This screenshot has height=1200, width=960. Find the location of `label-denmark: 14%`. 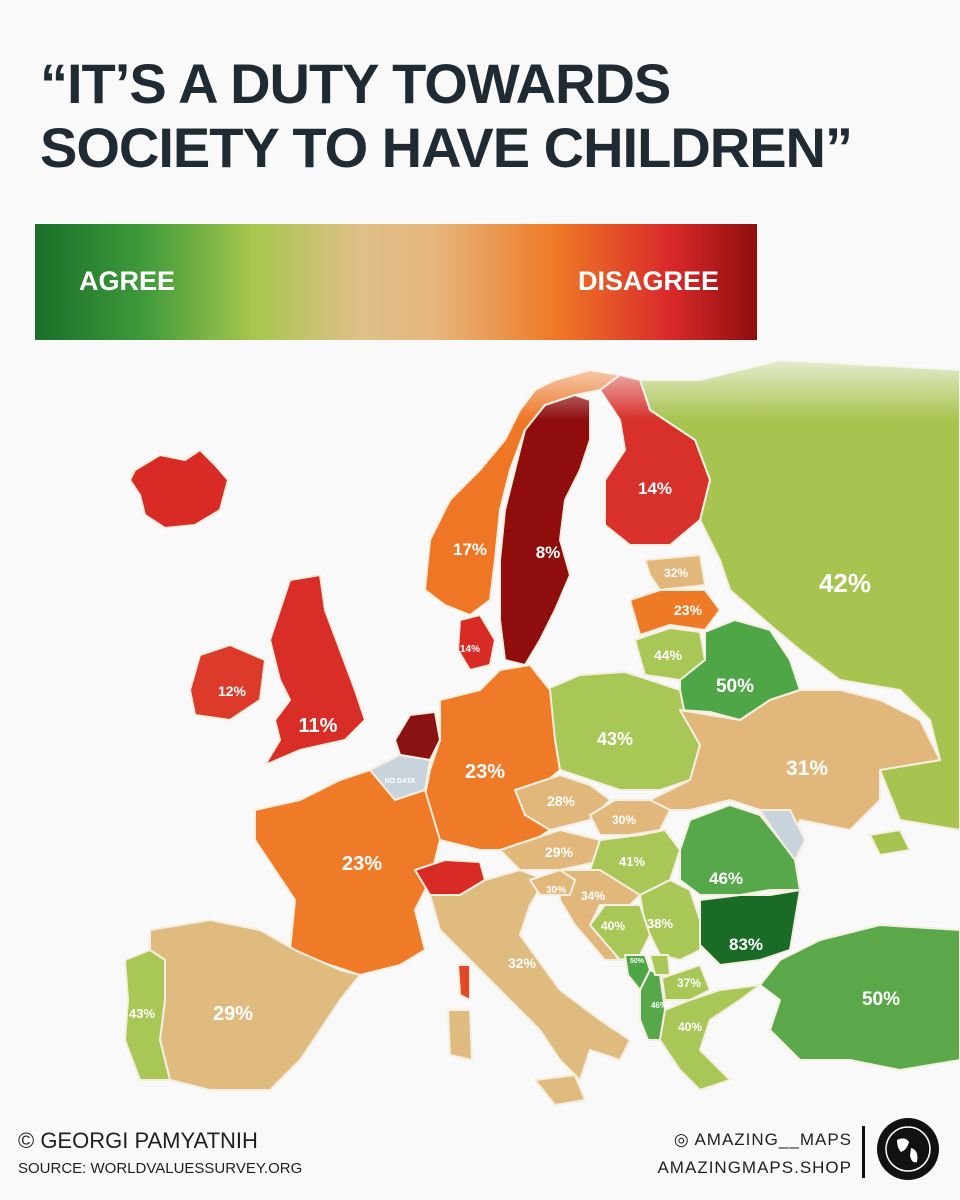

label-denmark: 14% is located at coordinates (470, 649).